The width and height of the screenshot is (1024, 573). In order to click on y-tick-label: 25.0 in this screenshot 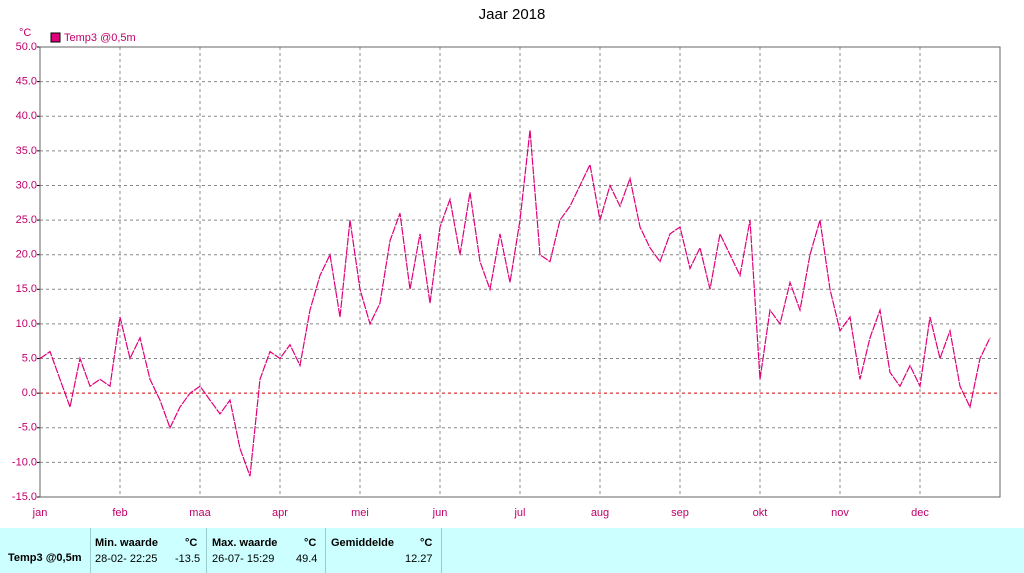, I will do `click(26, 220)`.